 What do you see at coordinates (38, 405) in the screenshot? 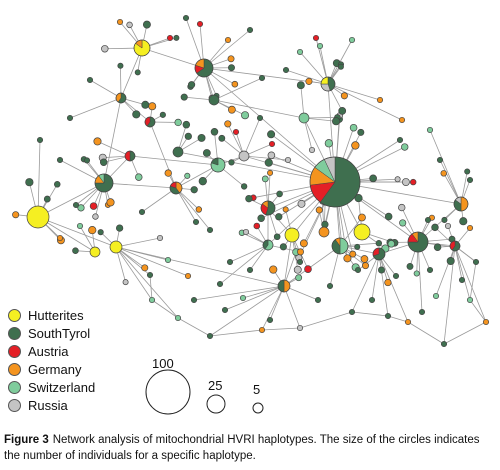
I see `legend-item-russia: Russia` at bounding box center [38, 405].